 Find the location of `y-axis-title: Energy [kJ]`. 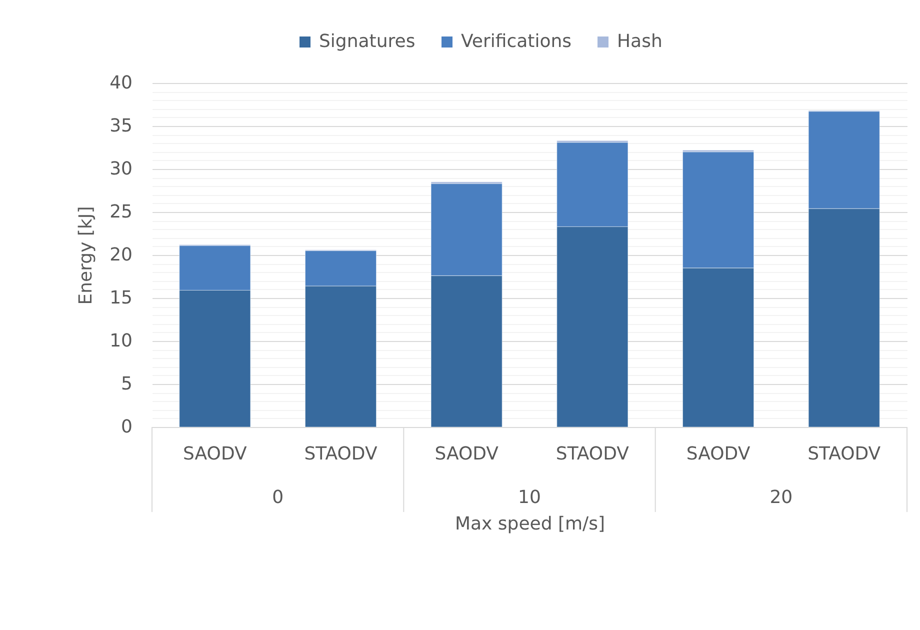

y-axis-title: Energy [kJ] is located at coordinates (86, 255).